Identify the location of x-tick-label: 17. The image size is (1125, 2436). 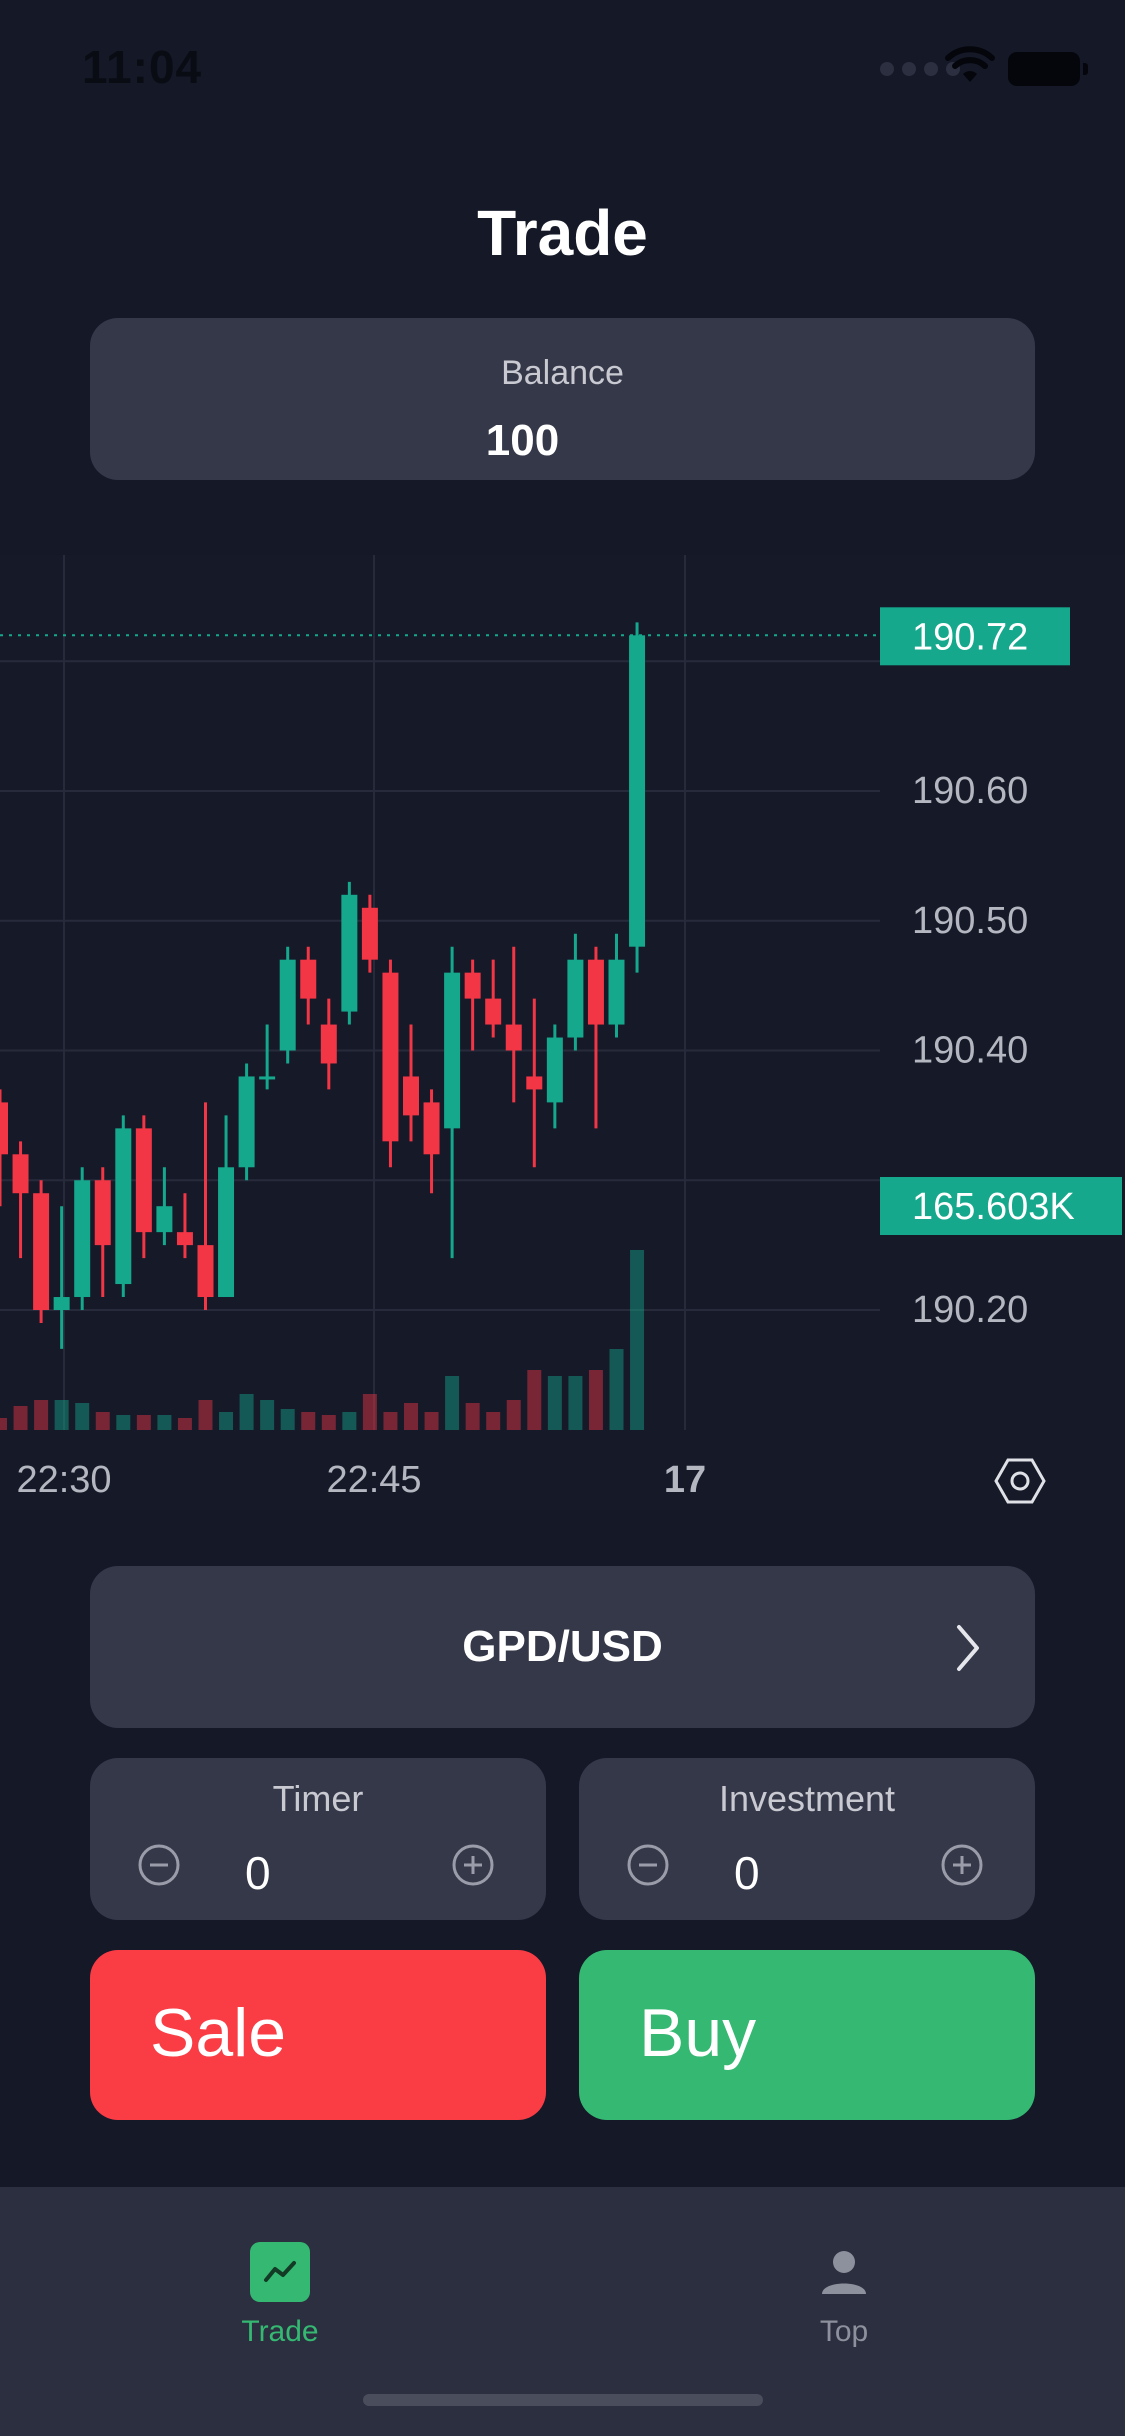
(685, 1480).